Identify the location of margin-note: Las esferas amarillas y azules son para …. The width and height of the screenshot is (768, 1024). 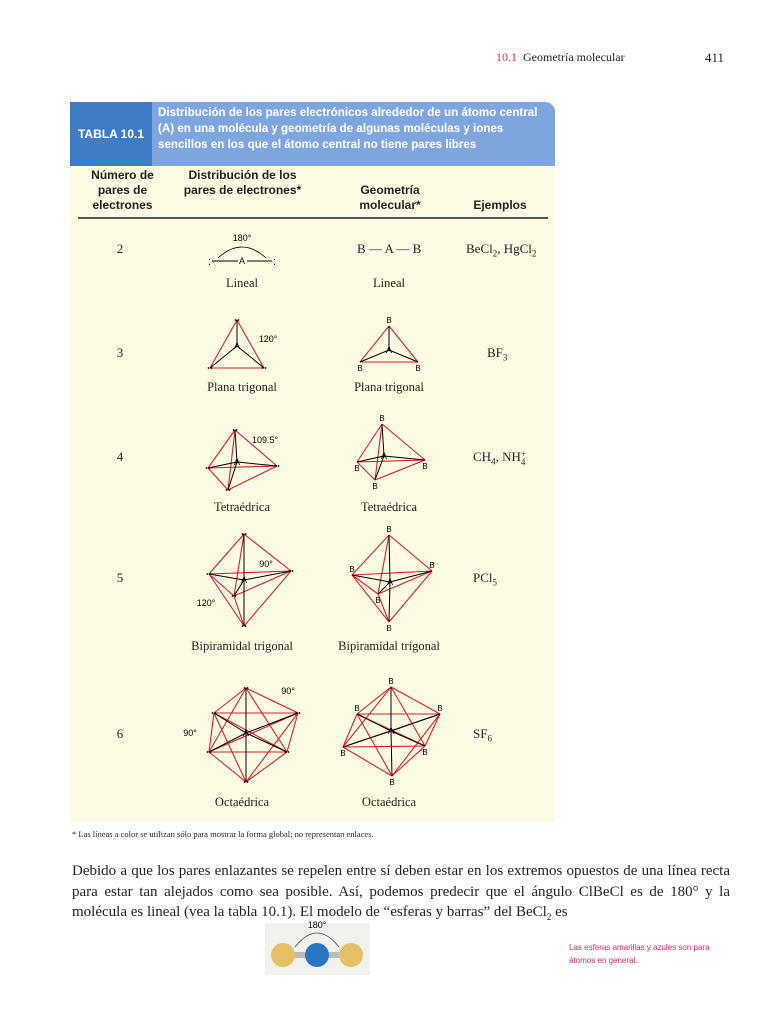
(639, 954).